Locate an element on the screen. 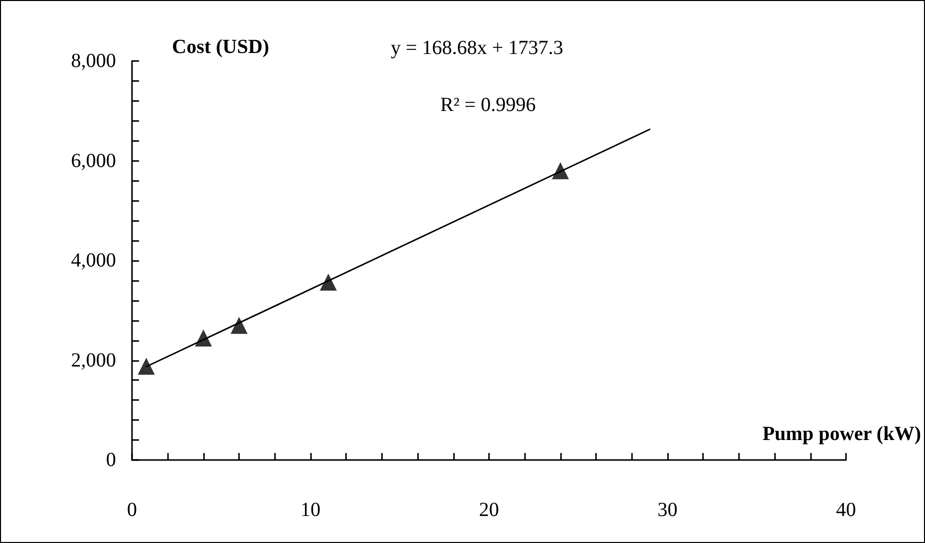  y-tick-label: 2,000 is located at coordinates (93, 360).